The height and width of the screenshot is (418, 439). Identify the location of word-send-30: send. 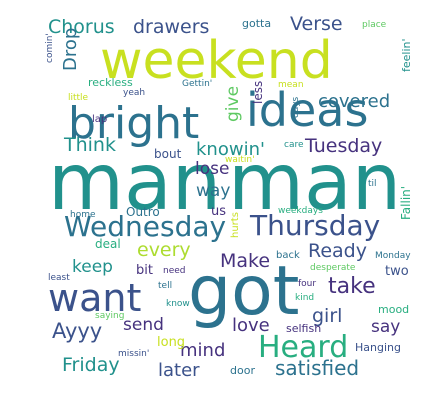
(143, 325).